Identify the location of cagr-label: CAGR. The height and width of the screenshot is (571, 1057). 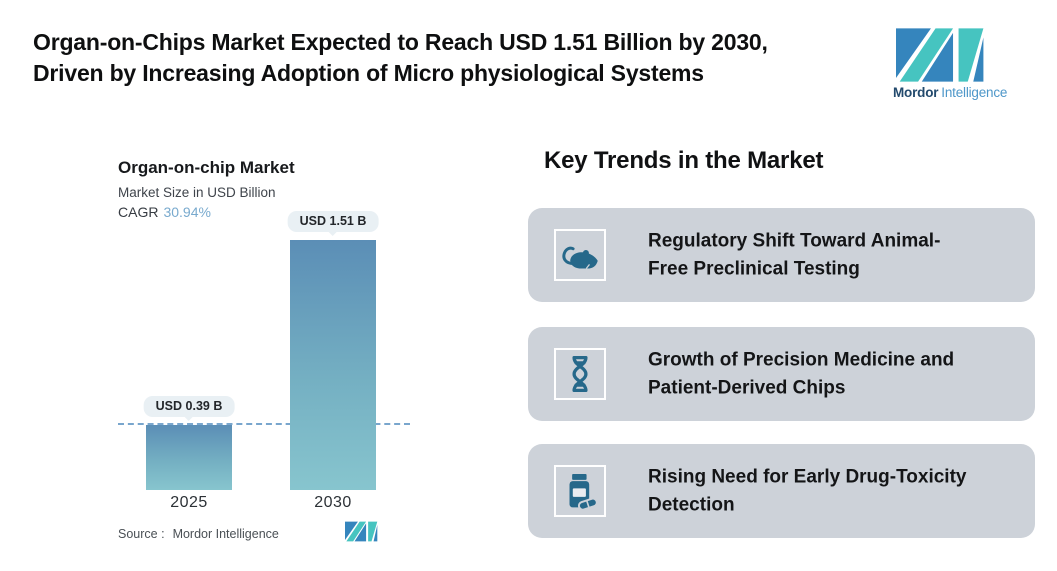
(138, 212).